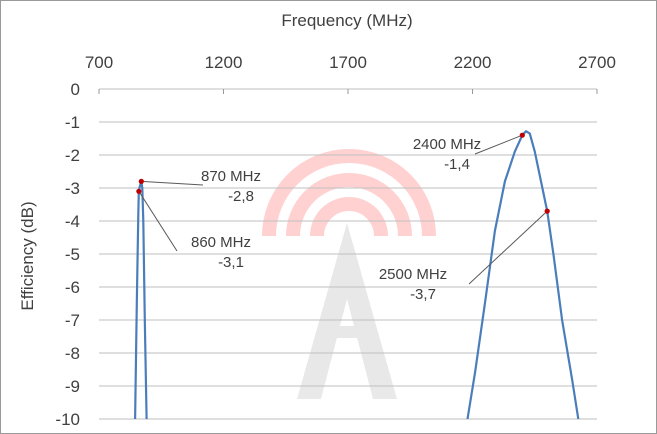  I want to click on annotation-label-3: 2500 MHz, so click(413, 274).